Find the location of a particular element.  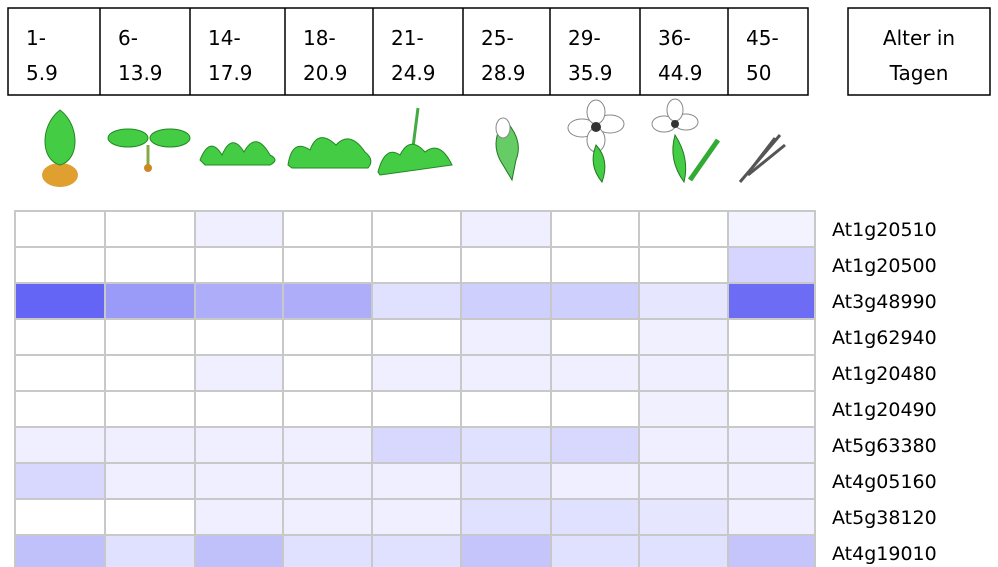

age-range-end: 24.9 is located at coordinates (413, 73).